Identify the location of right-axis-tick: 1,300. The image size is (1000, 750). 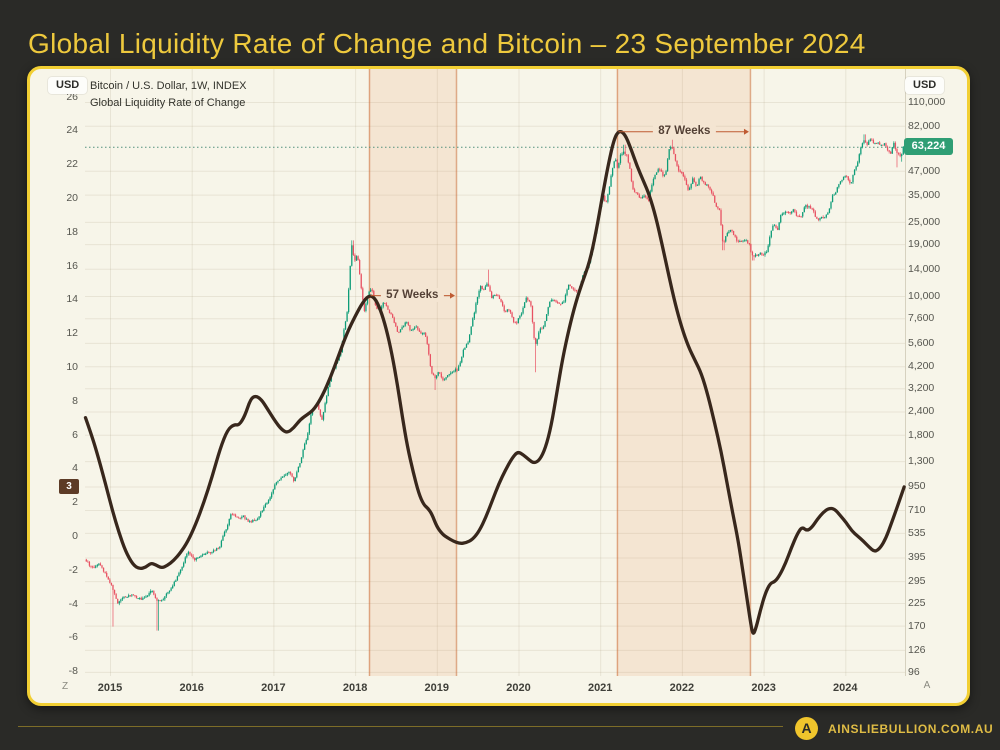
(921, 461).